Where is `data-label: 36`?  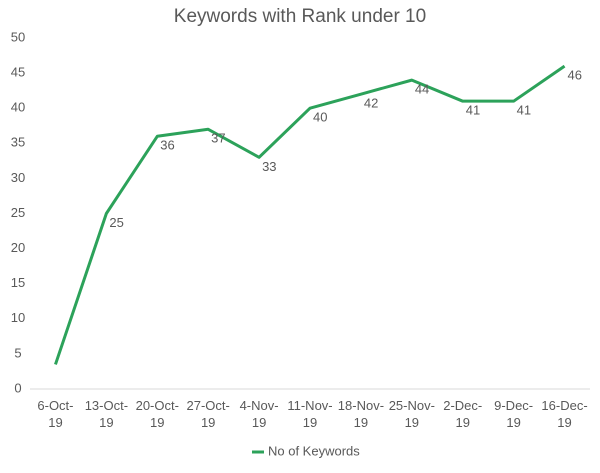
data-label: 36 is located at coordinates (167, 145).